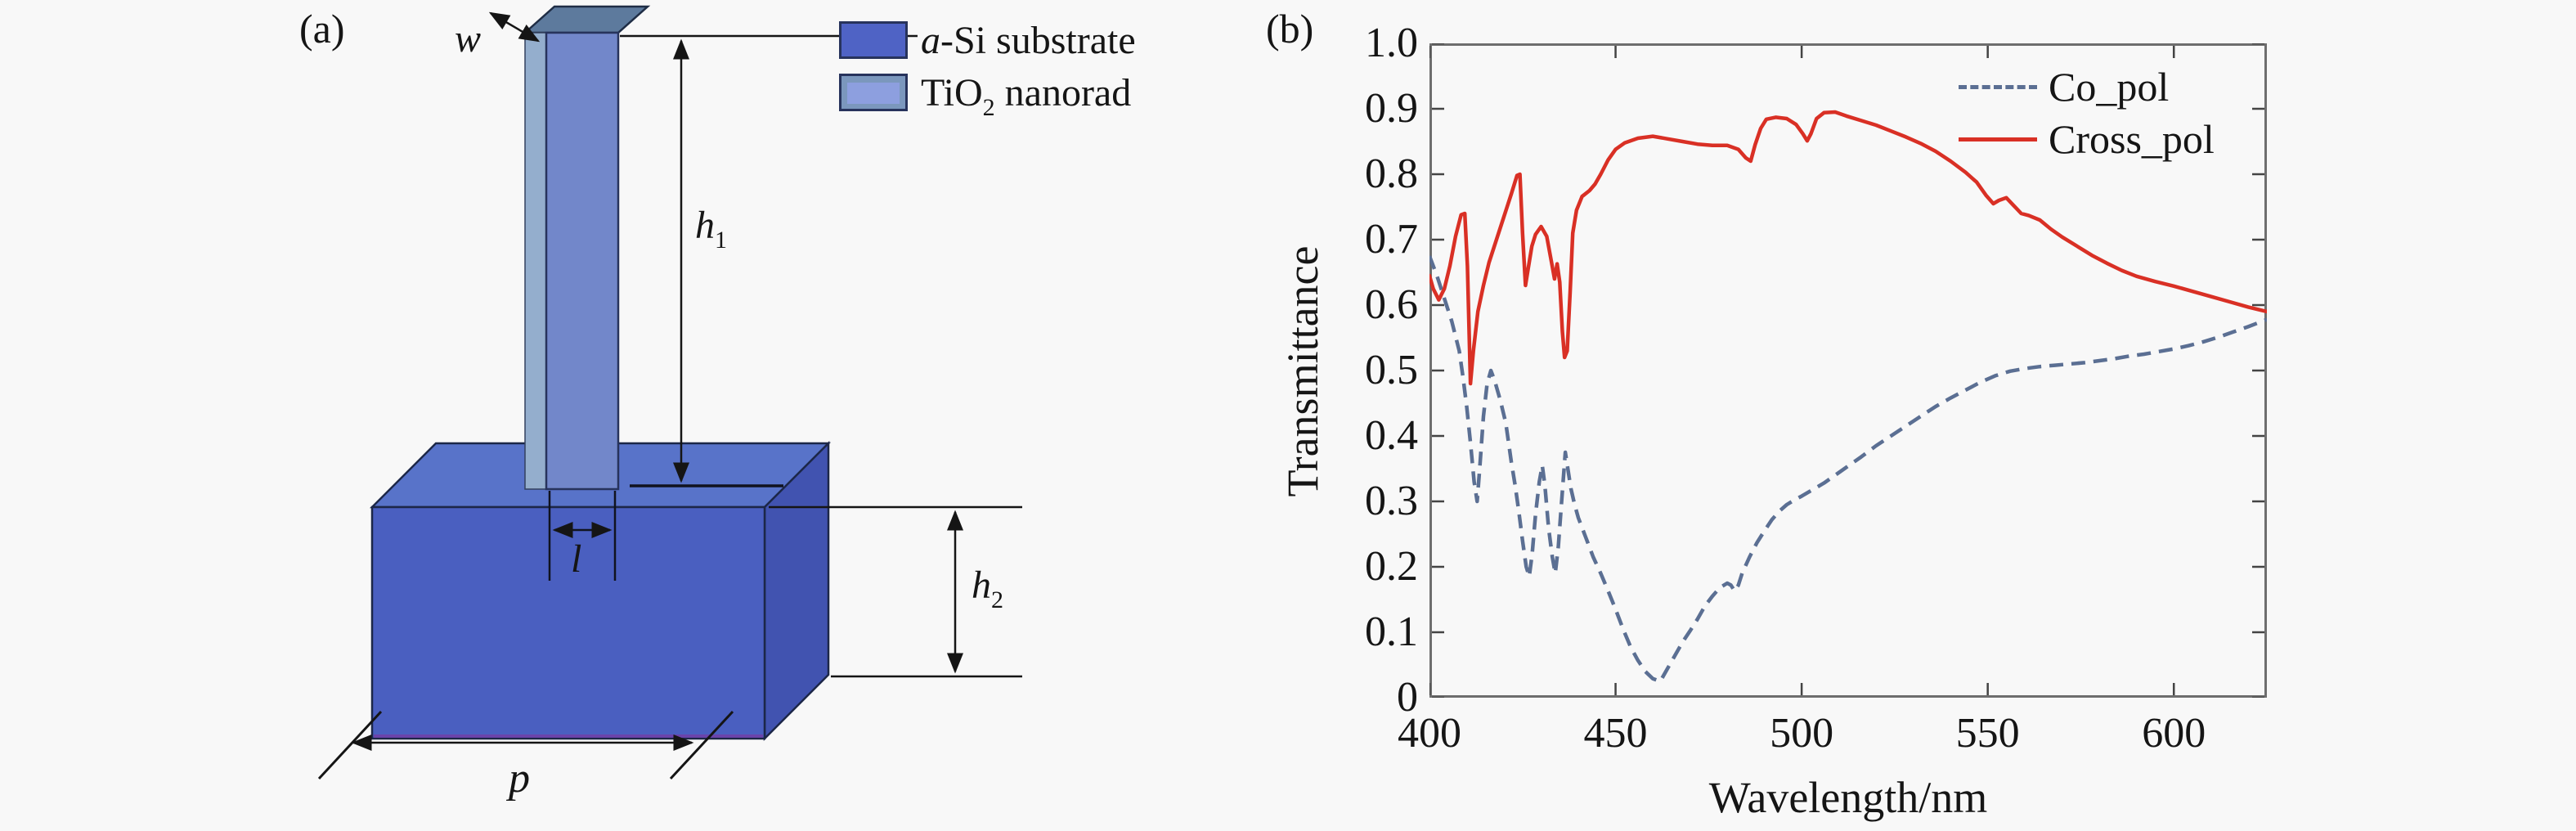 The height and width of the screenshot is (831, 2576). What do you see at coordinates (350, 745) in the screenshot?
I see `p-slash-left` at bounding box center [350, 745].